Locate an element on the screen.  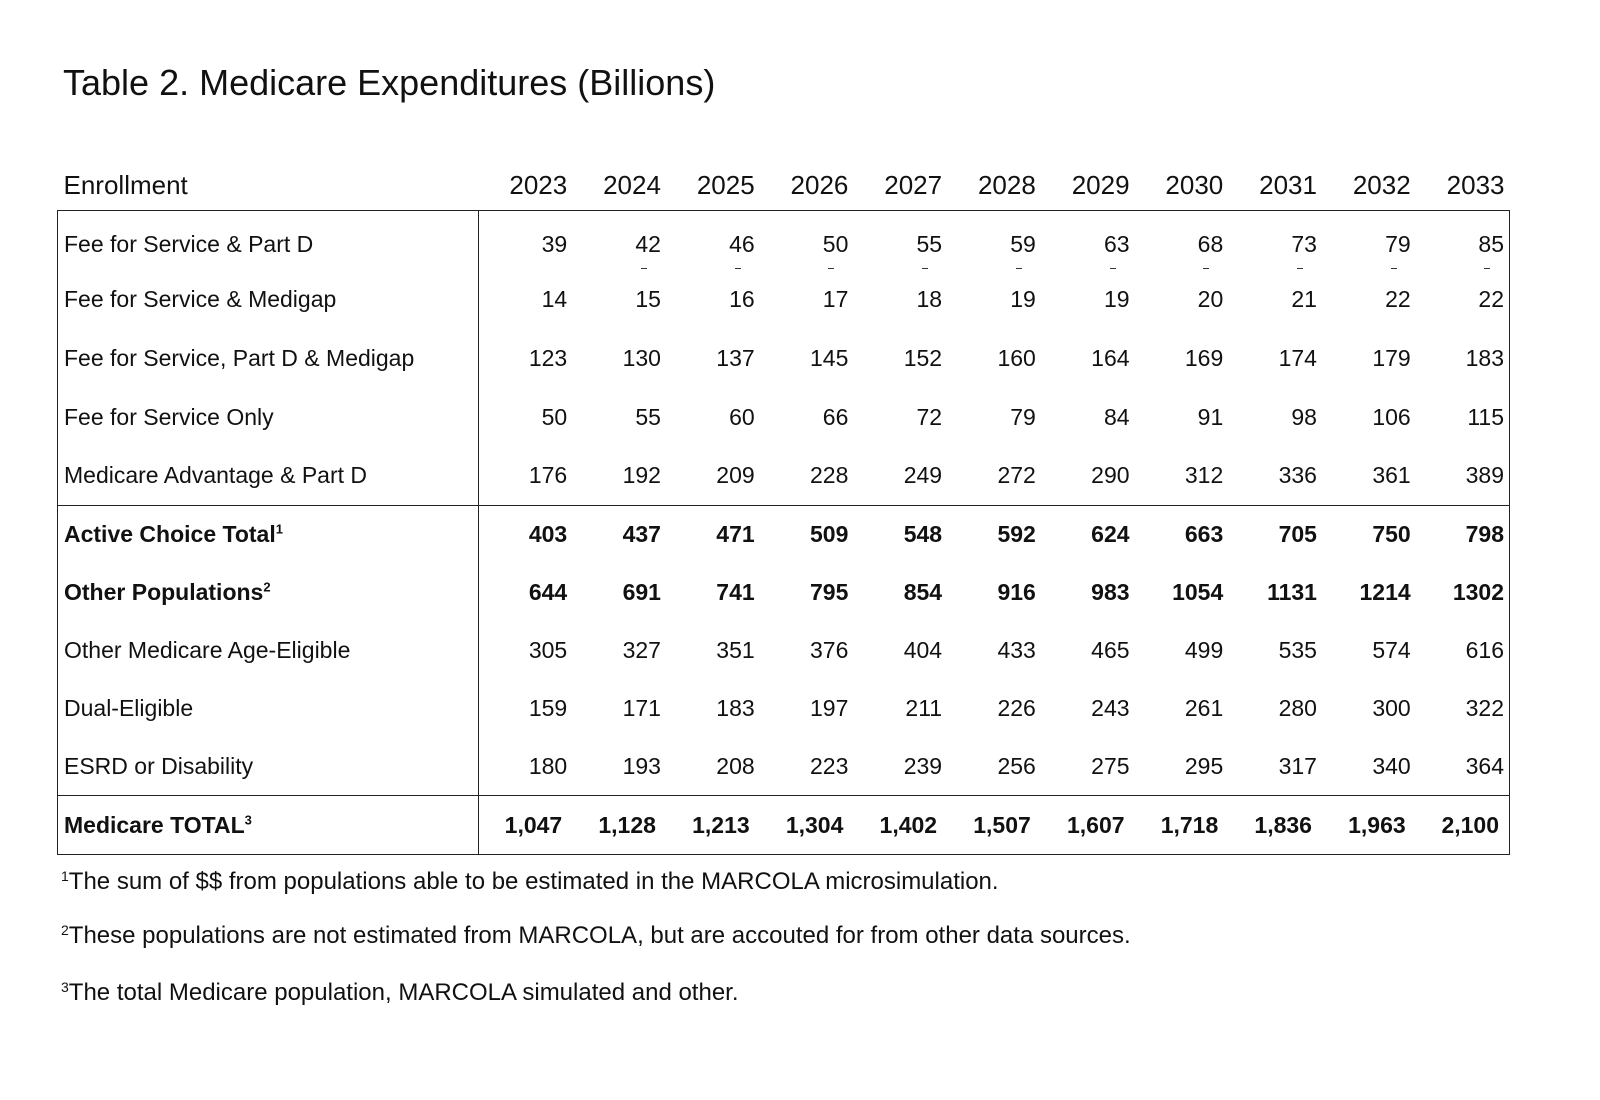
value-text: 179 is located at coordinates (1391, 357).